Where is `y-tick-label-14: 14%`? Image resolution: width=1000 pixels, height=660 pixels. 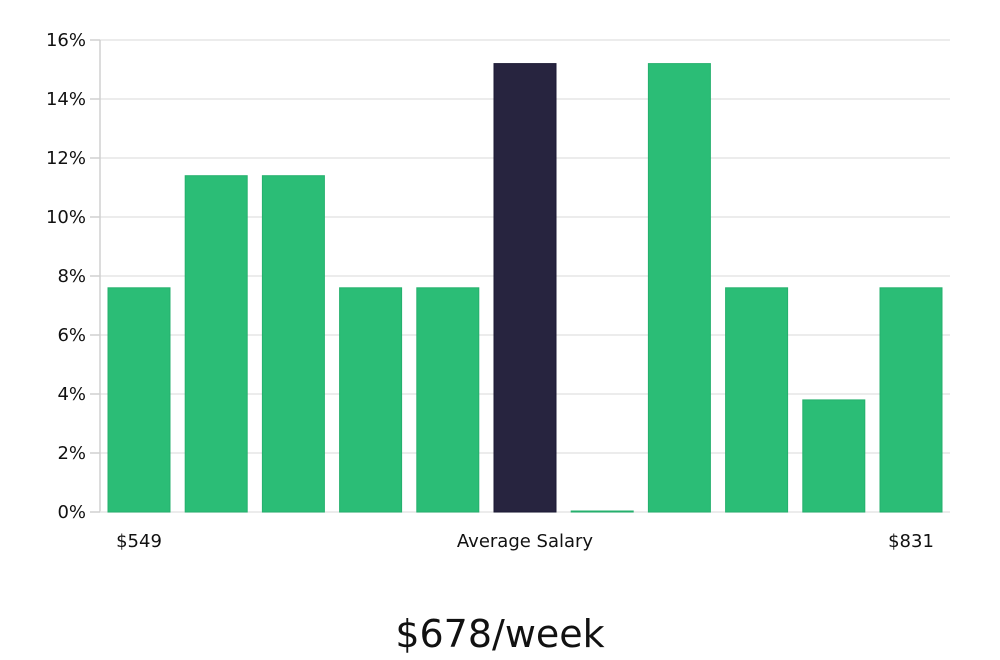 y-tick-label-14: 14% is located at coordinates (66, 99).